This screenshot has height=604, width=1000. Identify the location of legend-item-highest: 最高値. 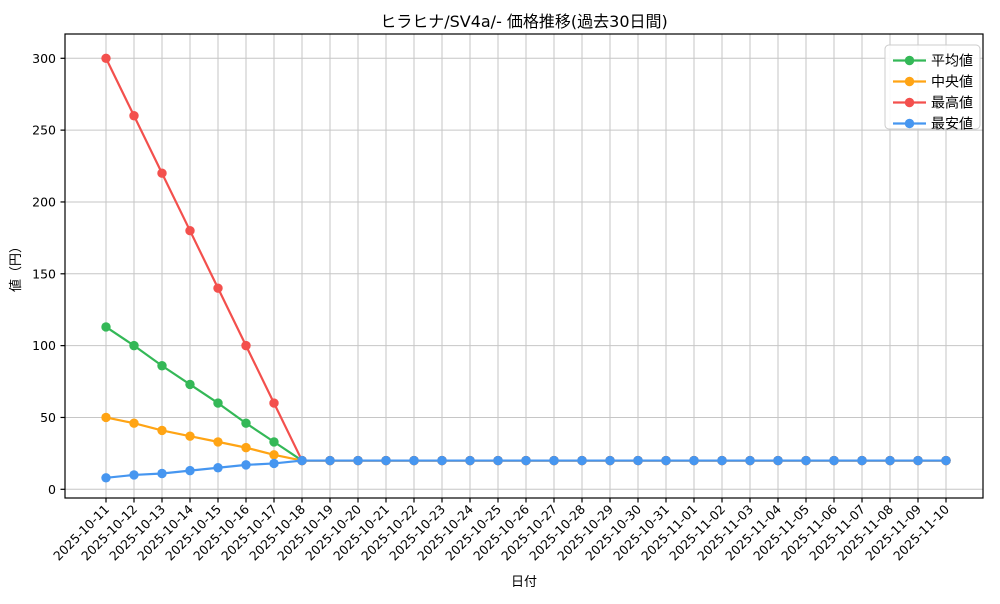
(933, 103).